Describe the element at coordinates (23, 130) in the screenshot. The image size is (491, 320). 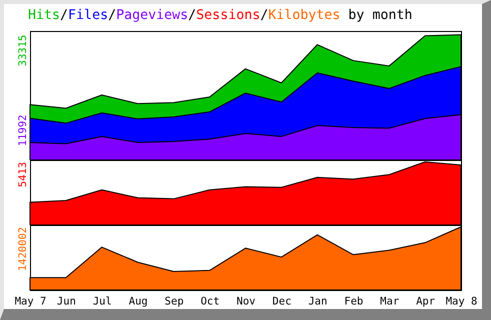
I see `text: 11992` at that location.